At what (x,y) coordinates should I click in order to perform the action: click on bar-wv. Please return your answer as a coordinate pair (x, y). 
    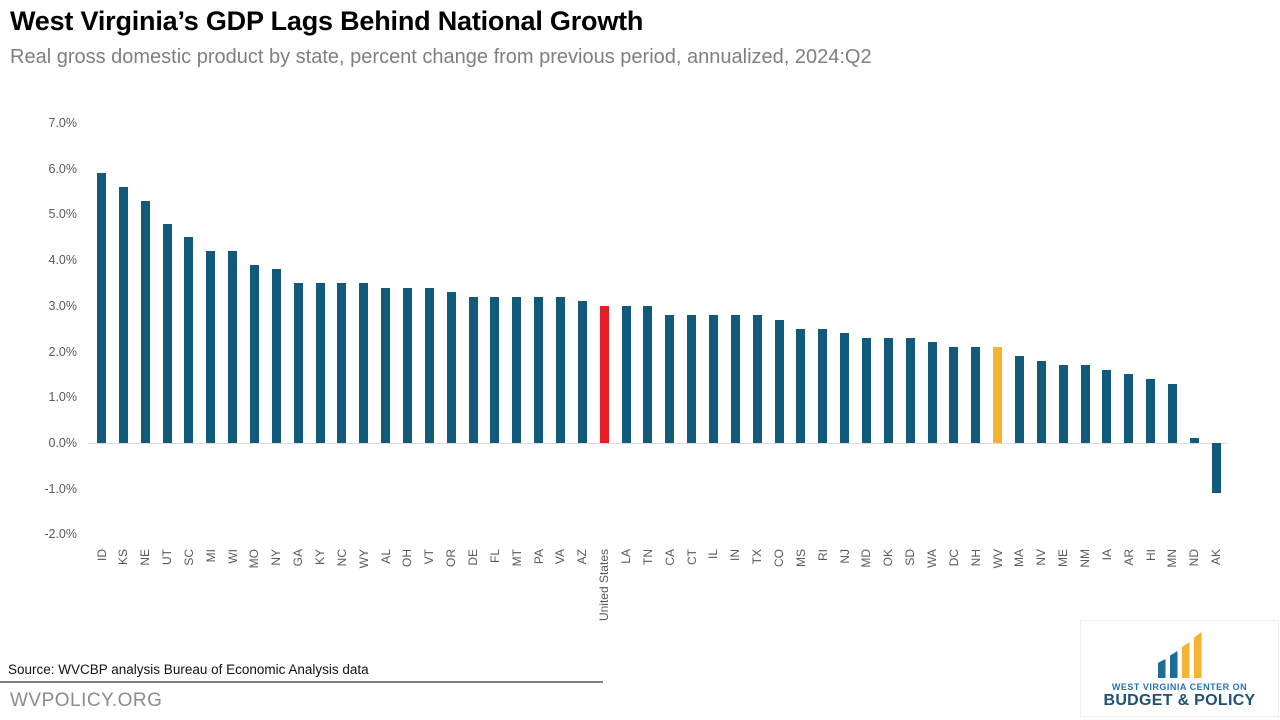
    Looking at the image, I should click on (998, 395).